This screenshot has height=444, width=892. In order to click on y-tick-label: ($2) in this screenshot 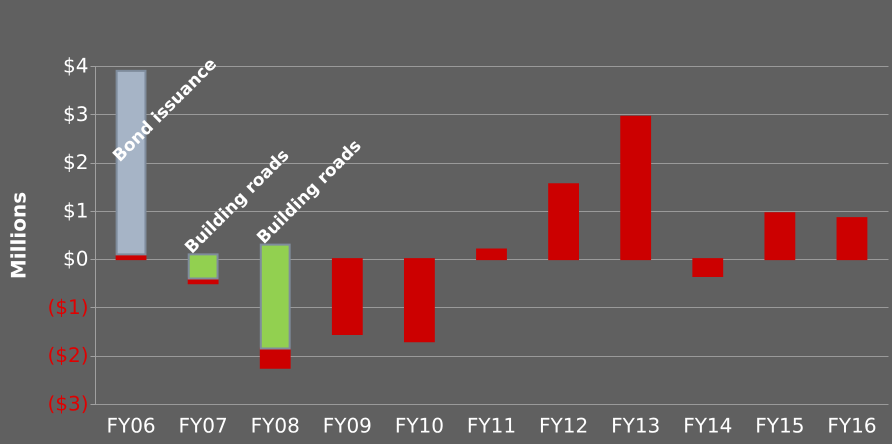, I will do `click(67, 355)`.